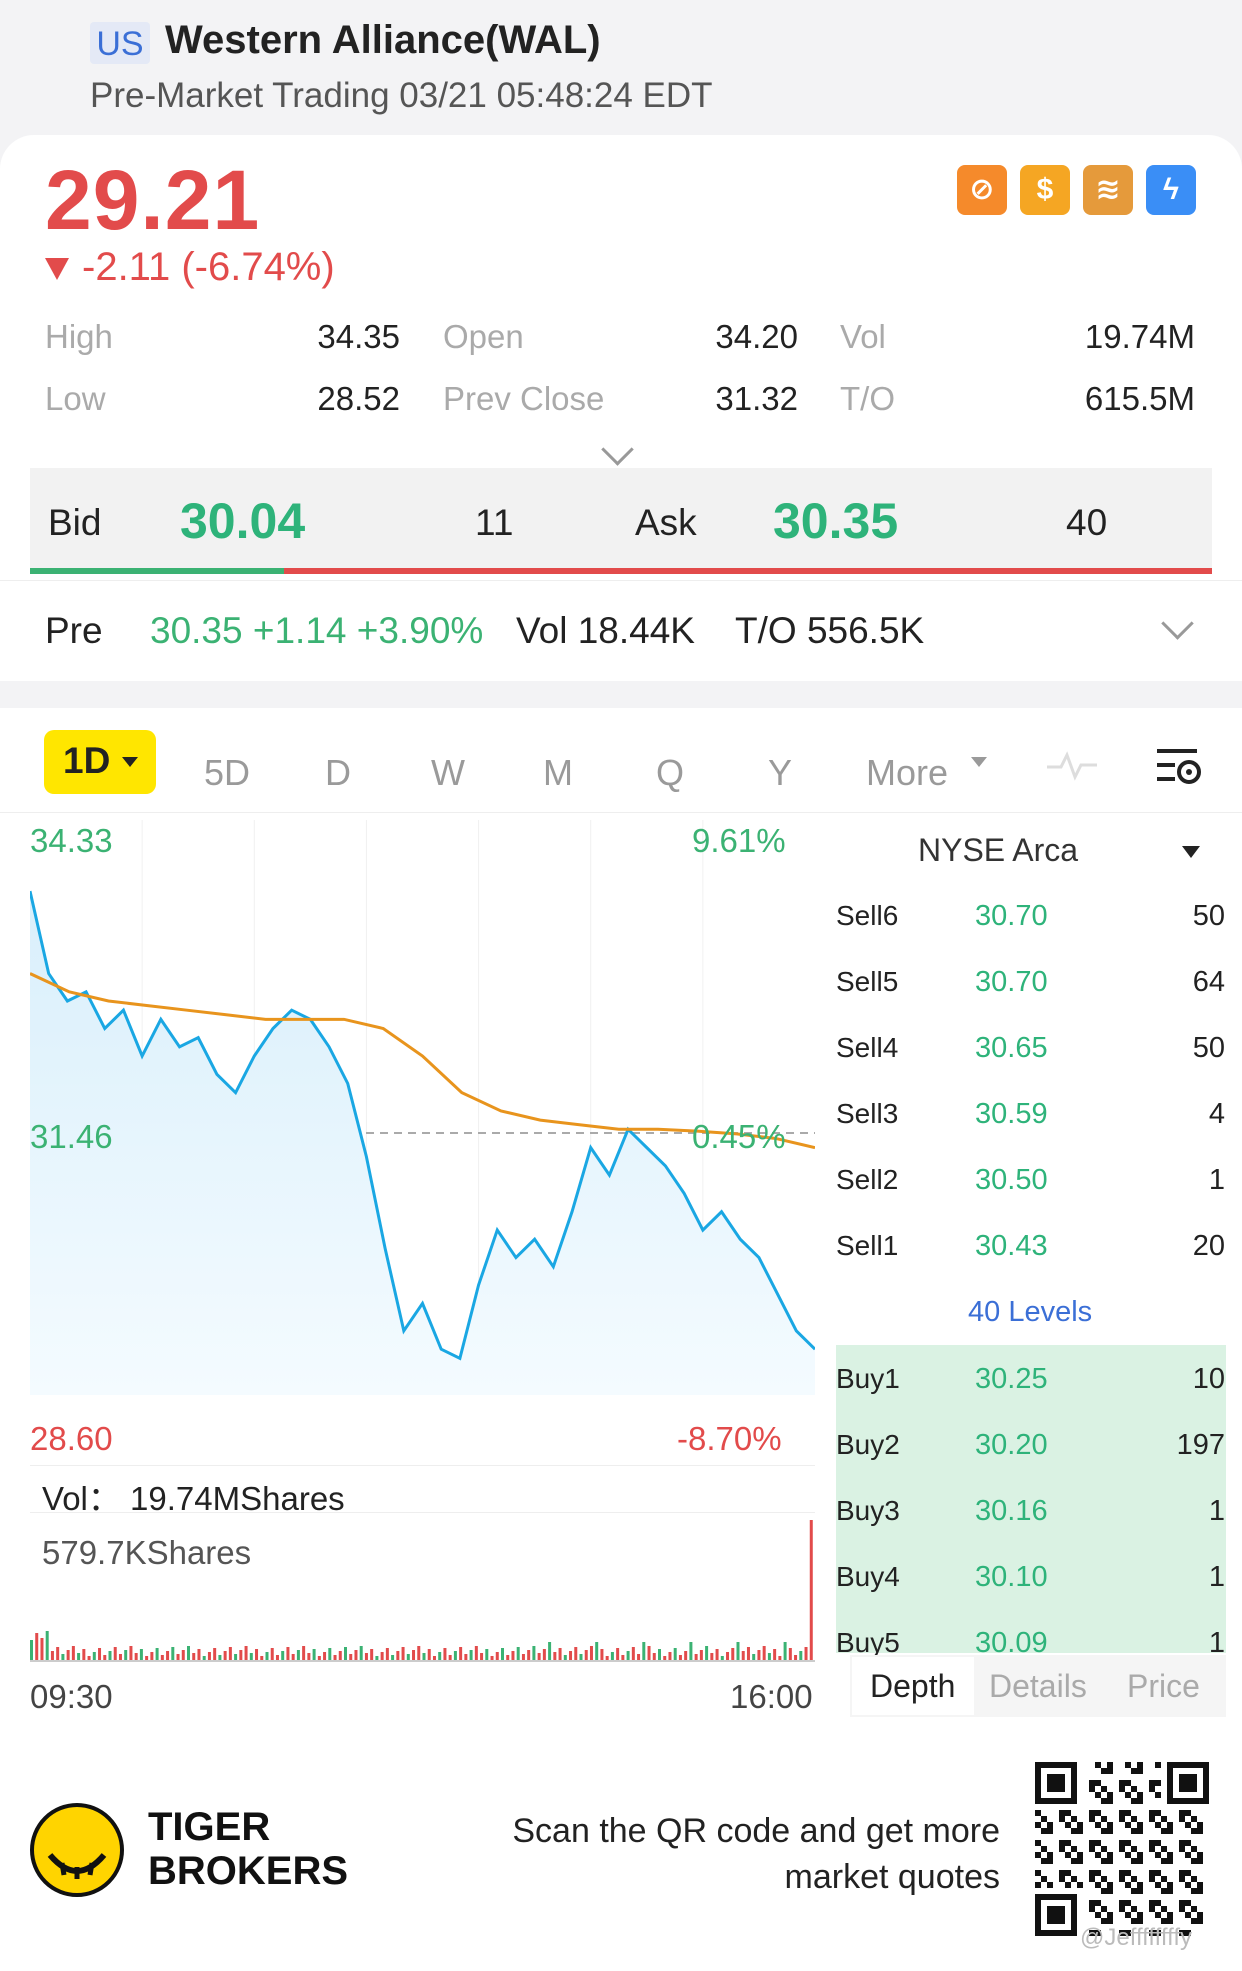  What do you see at coordinates (670, 772) in the screenshot?
I see `tab-q: Q` at bounding box center [670, 772].